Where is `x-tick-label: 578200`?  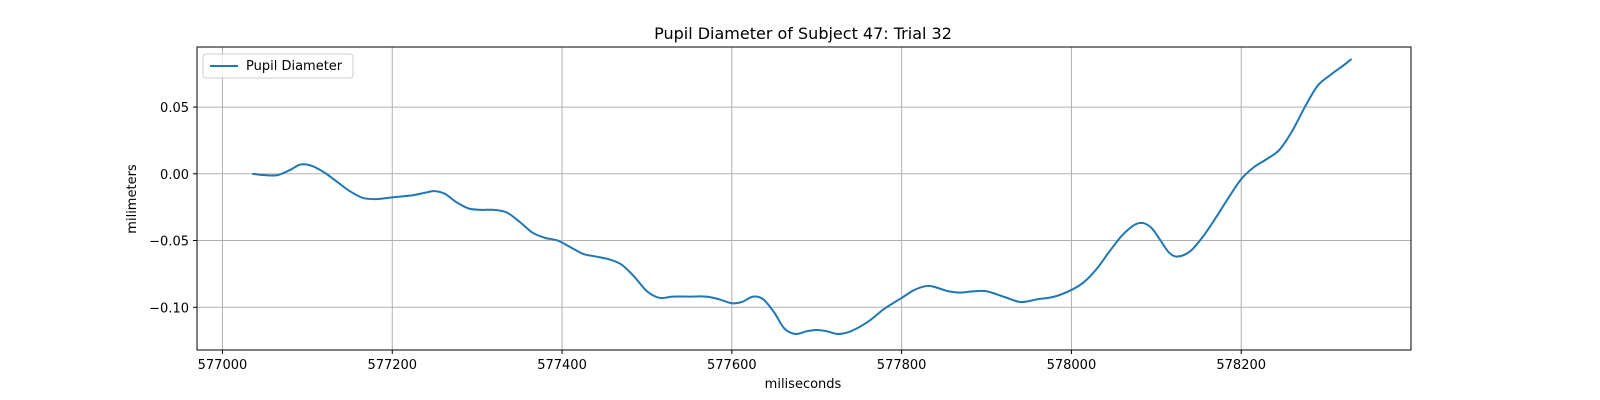 x-tick-label: 578200 is located at coordinates (1241, 365).